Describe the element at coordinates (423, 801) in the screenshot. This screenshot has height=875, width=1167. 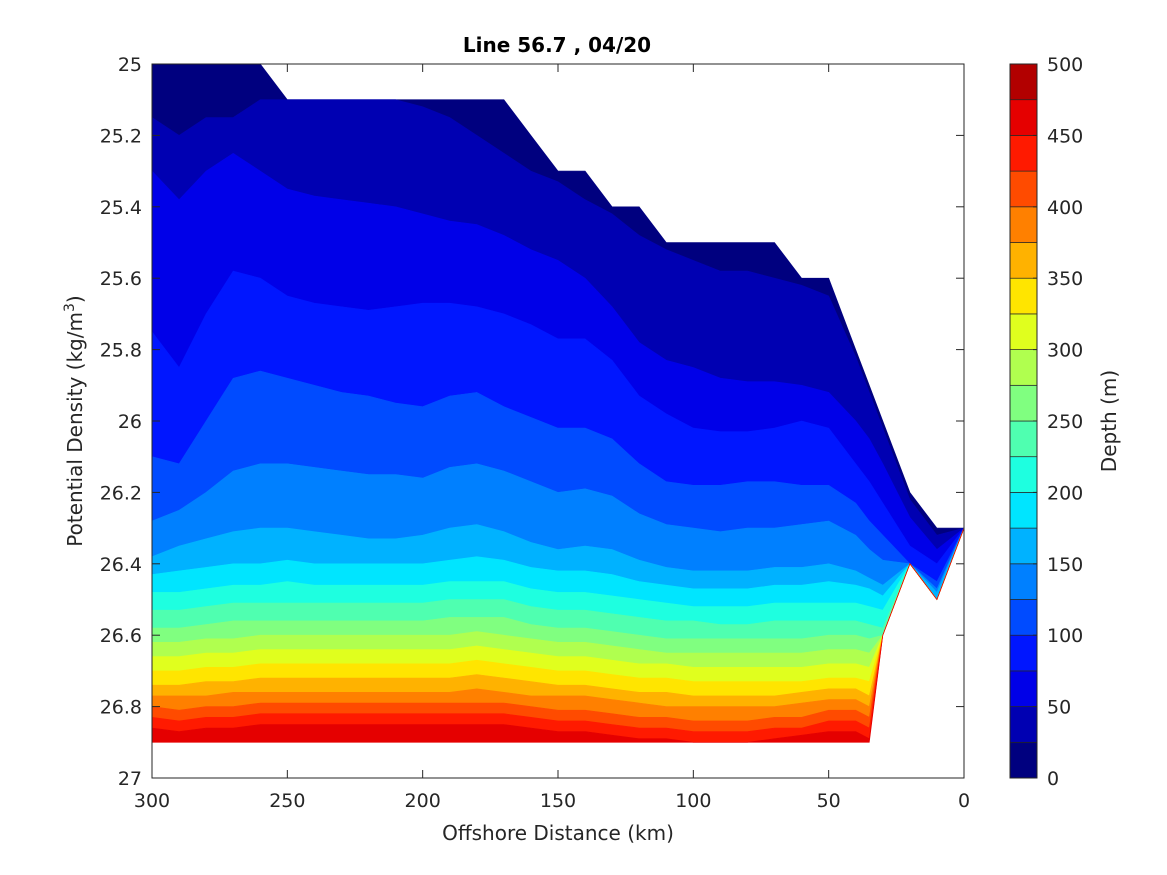
I see `x-tick-label: 200` at that location.